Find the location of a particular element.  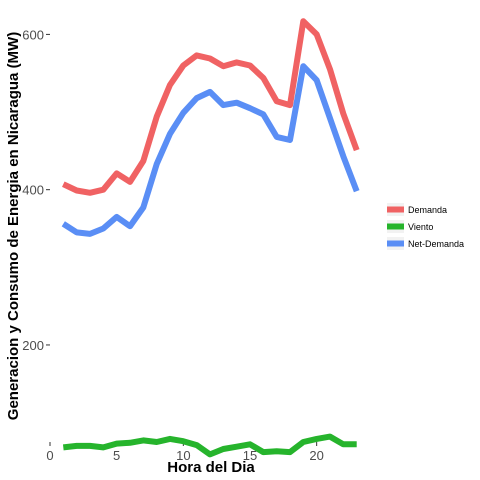

x-axis-title: Hora del Dia is located at coordinates (211, 467).